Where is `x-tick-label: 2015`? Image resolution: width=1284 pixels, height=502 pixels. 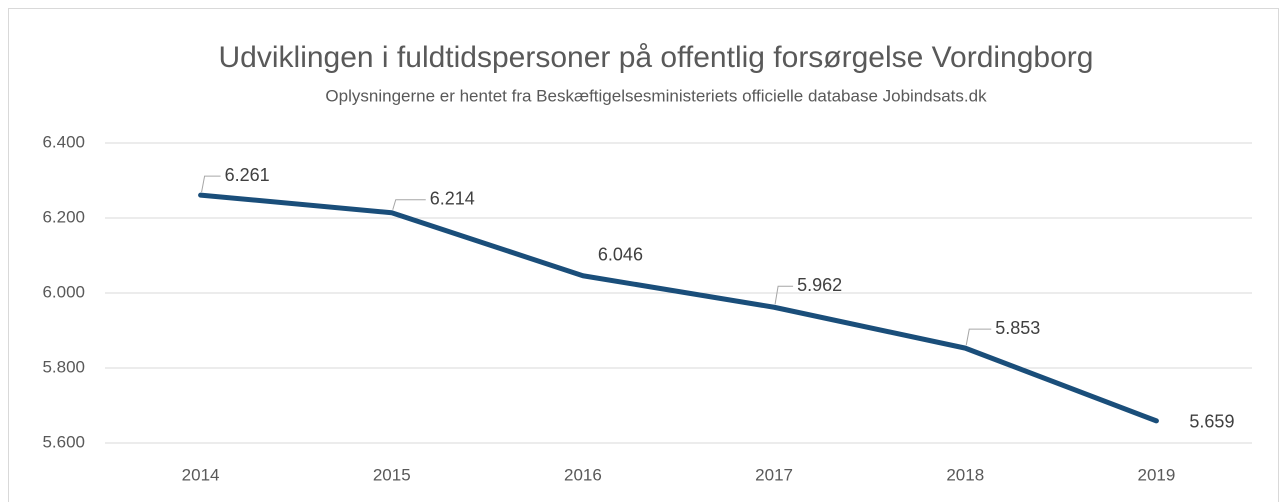 x-tick-label: 2015 is located at coordinates (392, 474).